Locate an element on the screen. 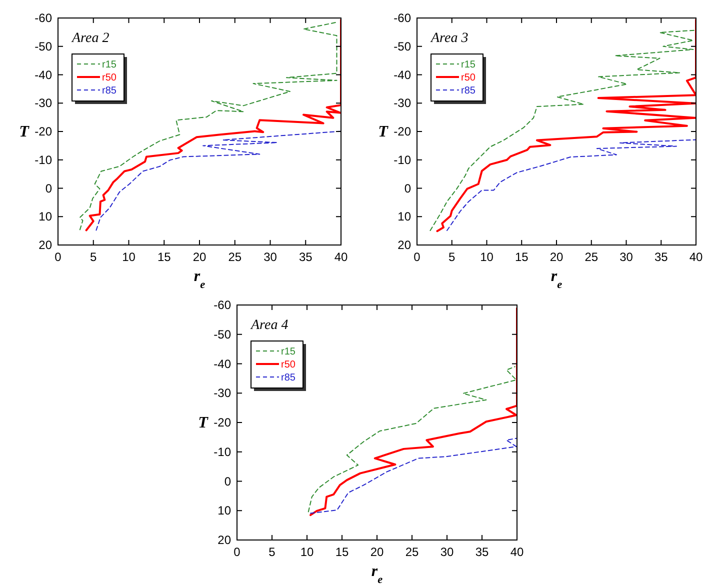 Image resolution: width=705 pixels, height=588 pixels. text: Area 2 is located at coordinates (90, 38).